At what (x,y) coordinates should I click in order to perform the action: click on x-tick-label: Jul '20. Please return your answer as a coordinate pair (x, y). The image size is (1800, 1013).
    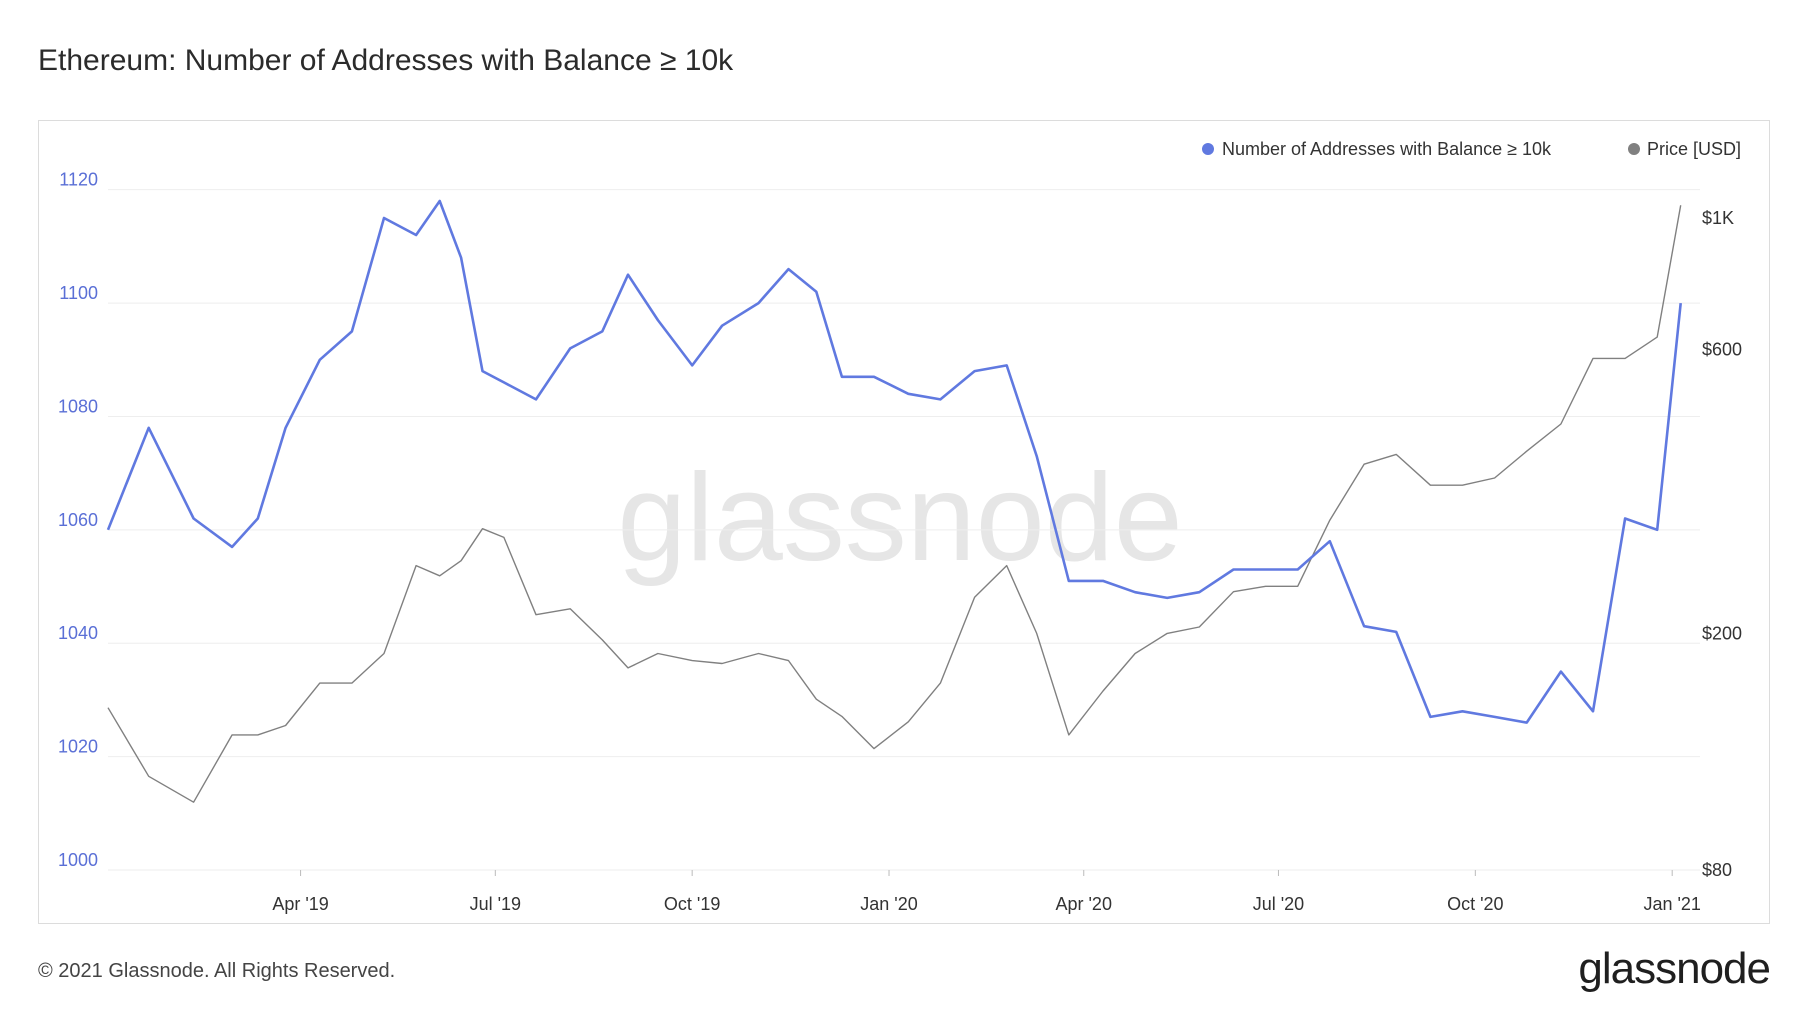
    Looking at the image, I should click on (1278, 904).